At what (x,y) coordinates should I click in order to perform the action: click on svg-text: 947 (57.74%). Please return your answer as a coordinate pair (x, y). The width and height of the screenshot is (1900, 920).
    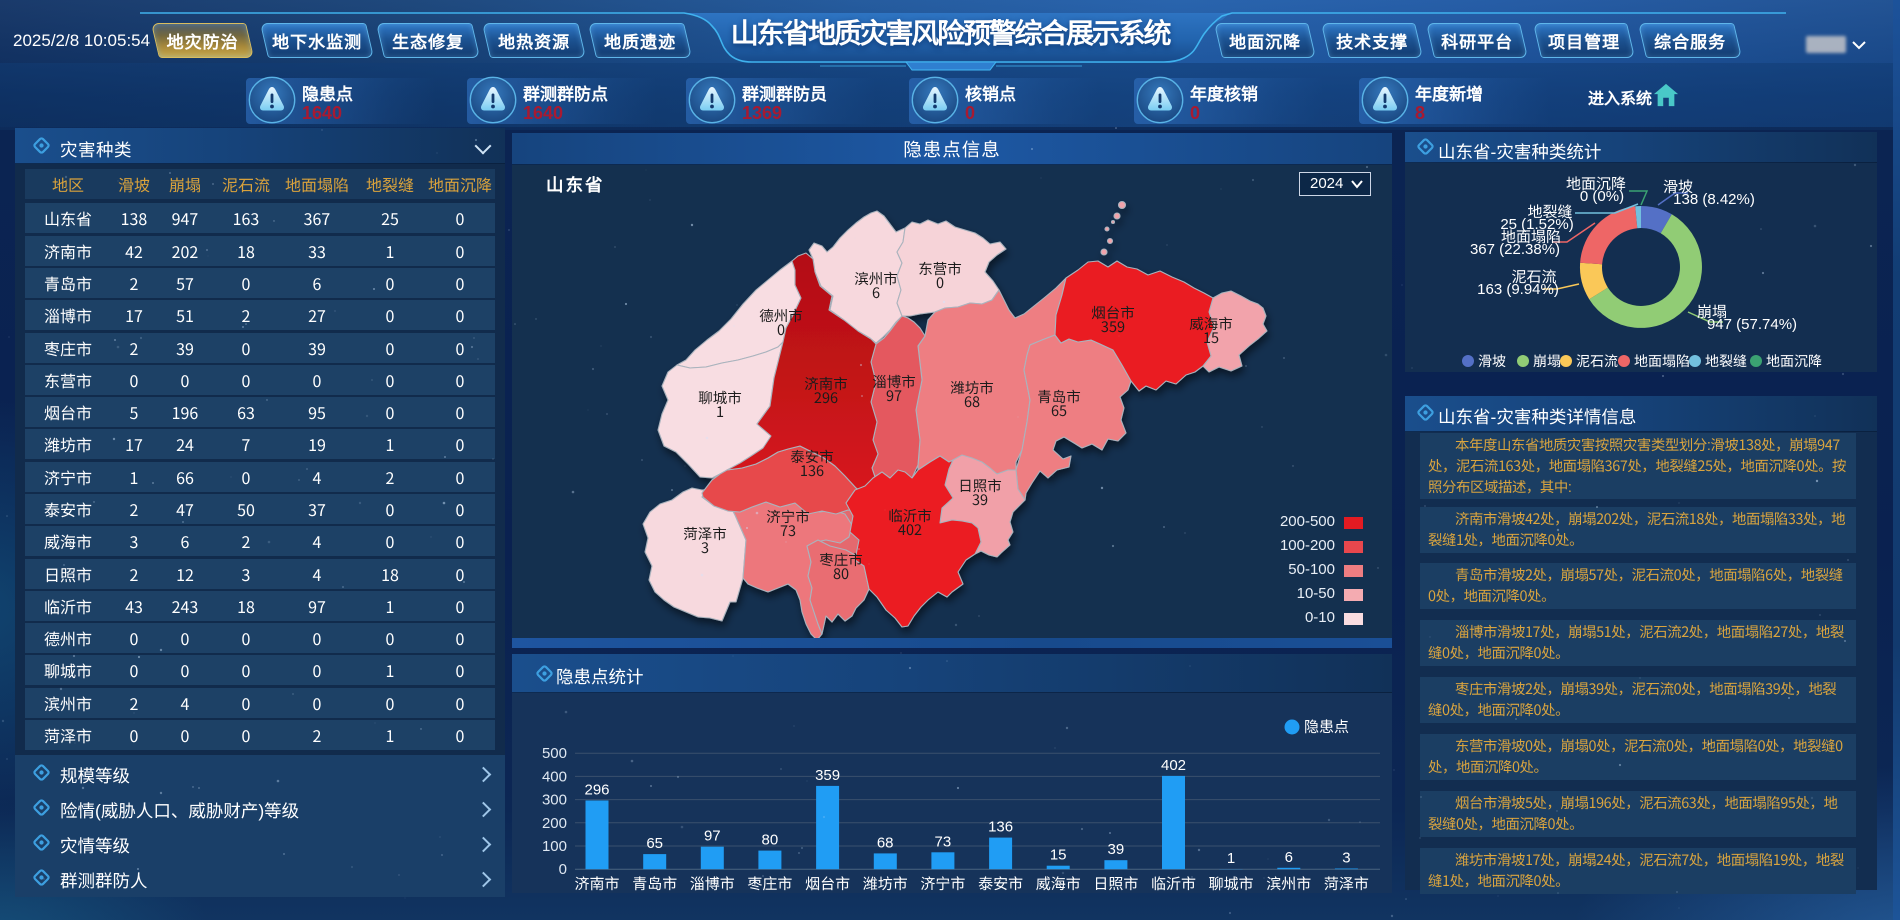
    Looking at the image, I should click on (1752, 324).